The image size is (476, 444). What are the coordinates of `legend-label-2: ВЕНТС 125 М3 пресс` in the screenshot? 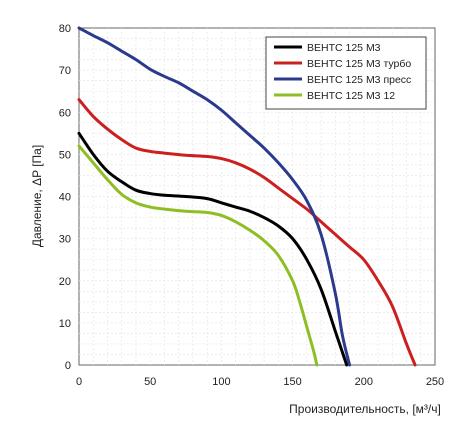 It's located at (359, 80).